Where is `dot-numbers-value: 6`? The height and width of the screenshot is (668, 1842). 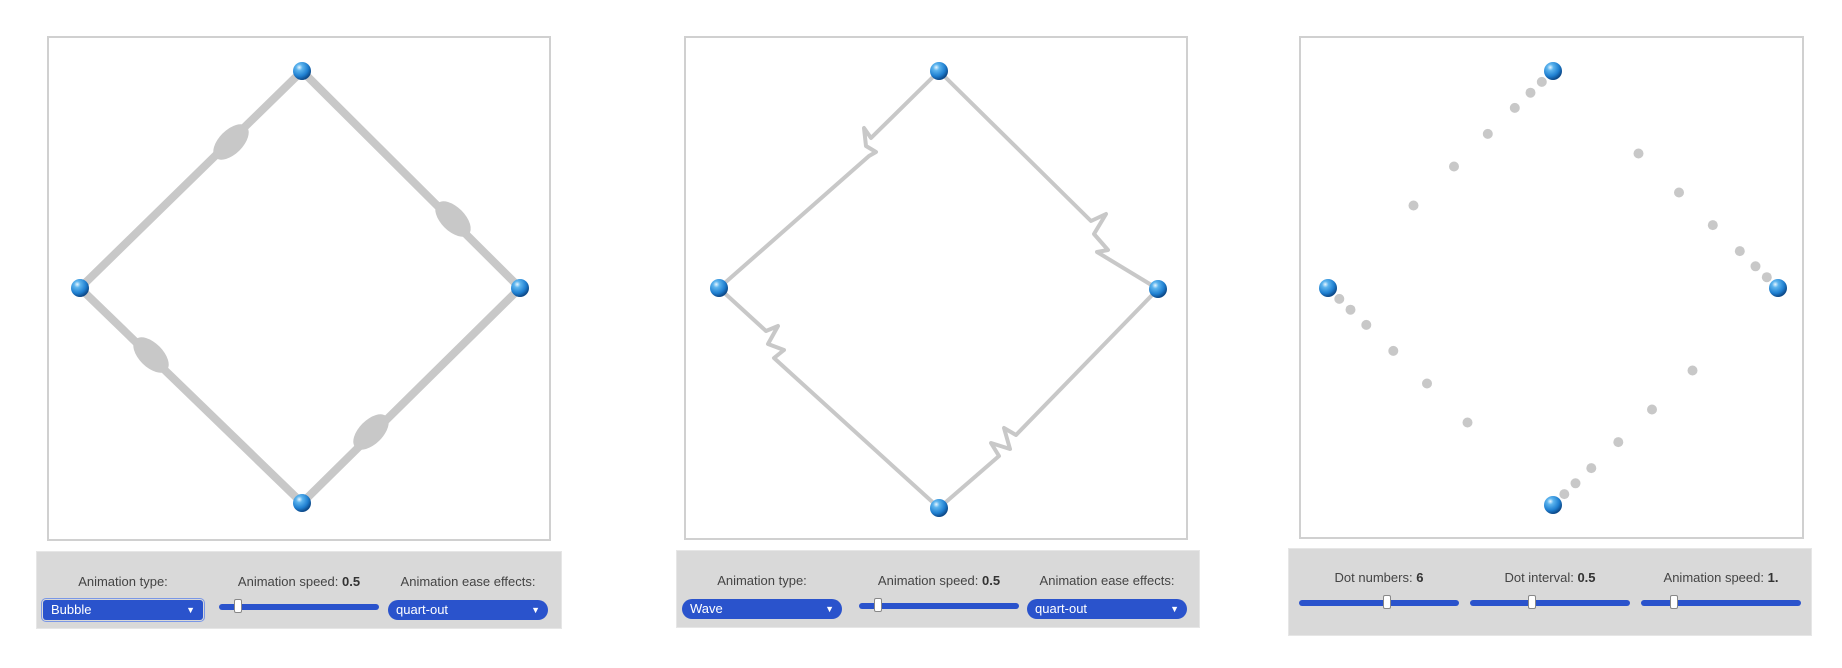
dot-numbers-value: 6 is located at coordinates (1420, 577).